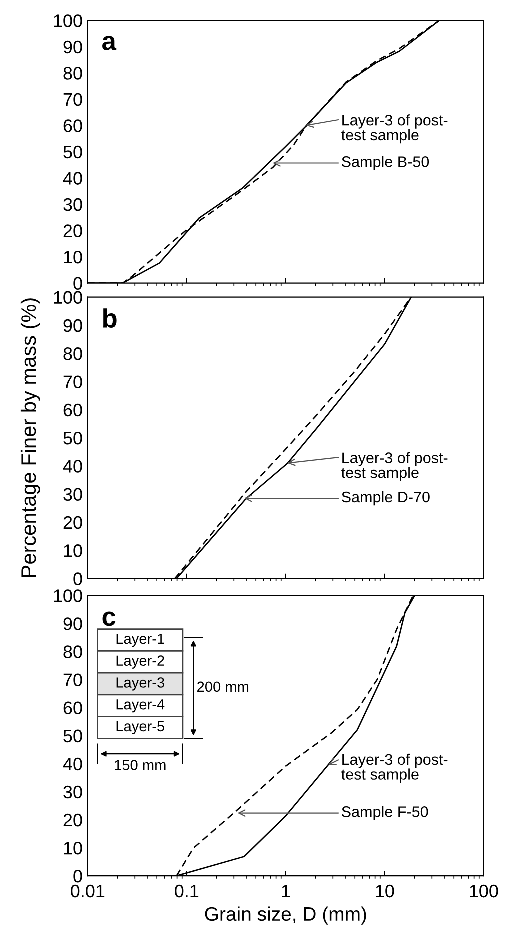 The image size is (511, 938). Describe the element at coordinates (140, 662) in the screenshot. I see `annotation: Layer-2` at that location.